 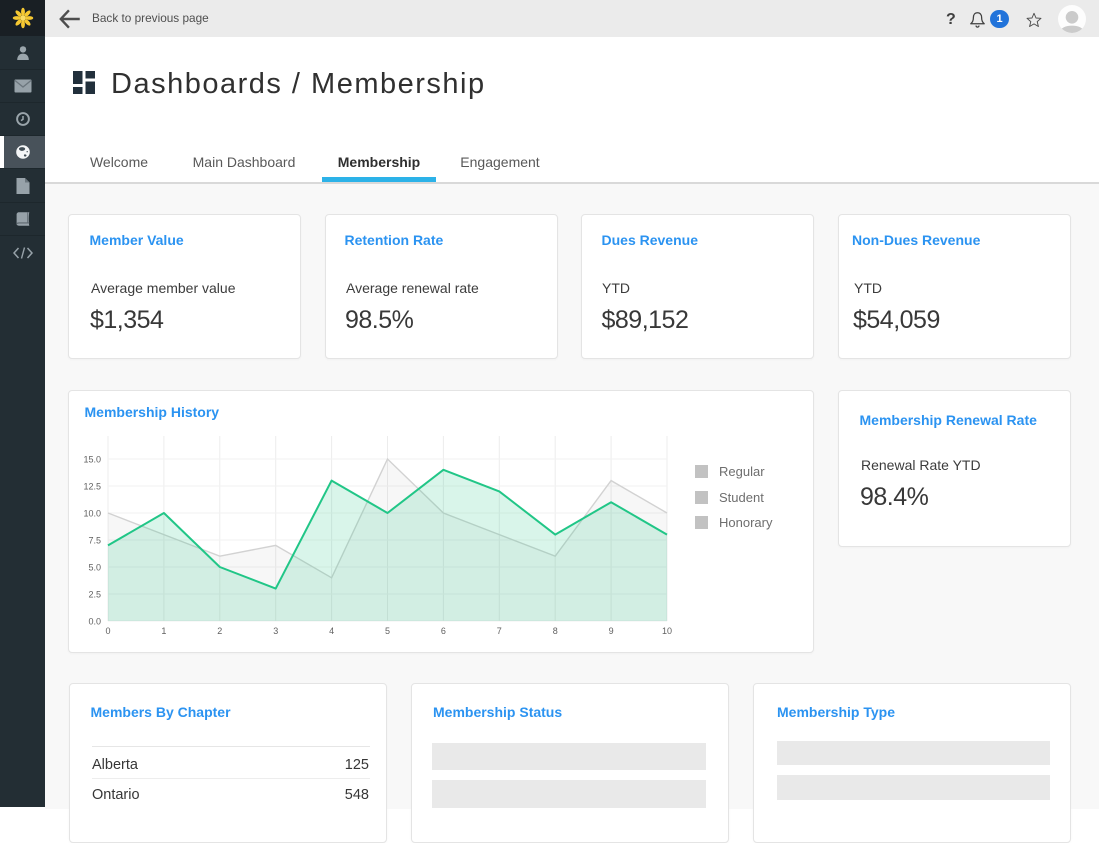 I want to click on svg-text: Student, so click(x=741, y=497).